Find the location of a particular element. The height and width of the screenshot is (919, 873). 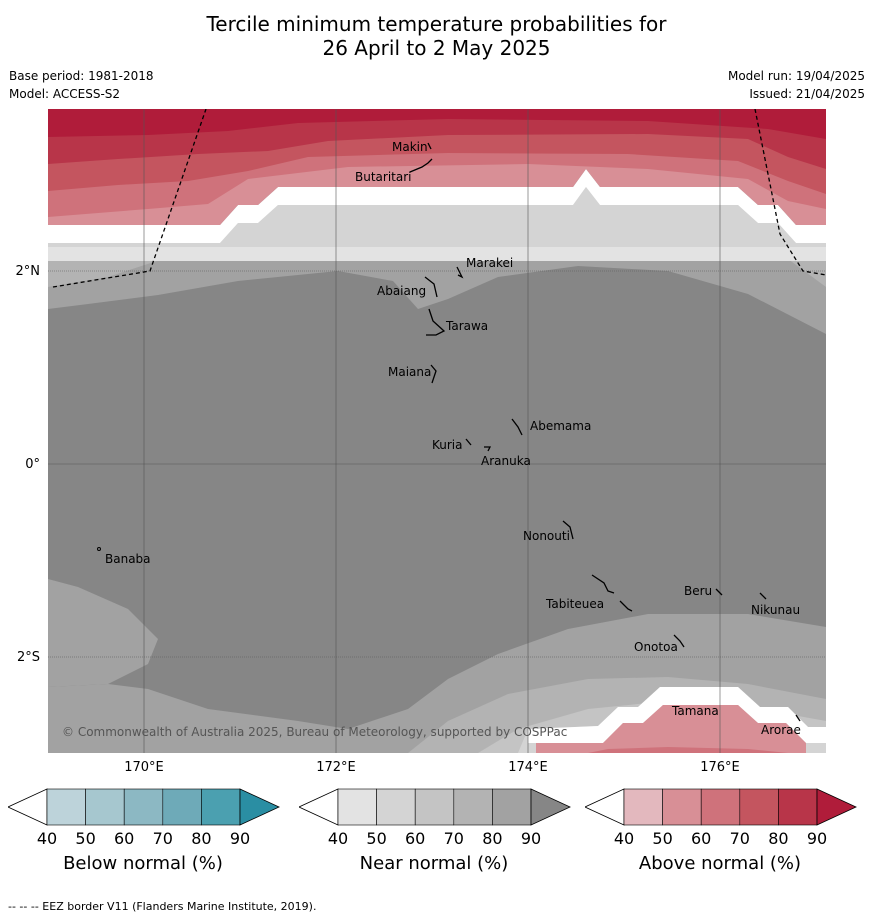

lon-label-174e: 174°E is located at coordinates (528, 767).